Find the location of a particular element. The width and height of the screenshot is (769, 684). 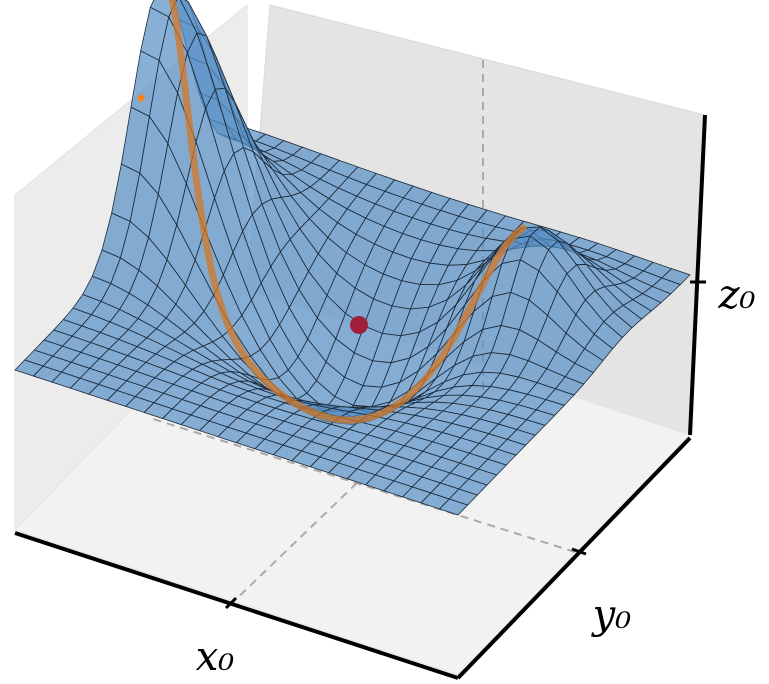

current-point is located at coordinates (359, 325).